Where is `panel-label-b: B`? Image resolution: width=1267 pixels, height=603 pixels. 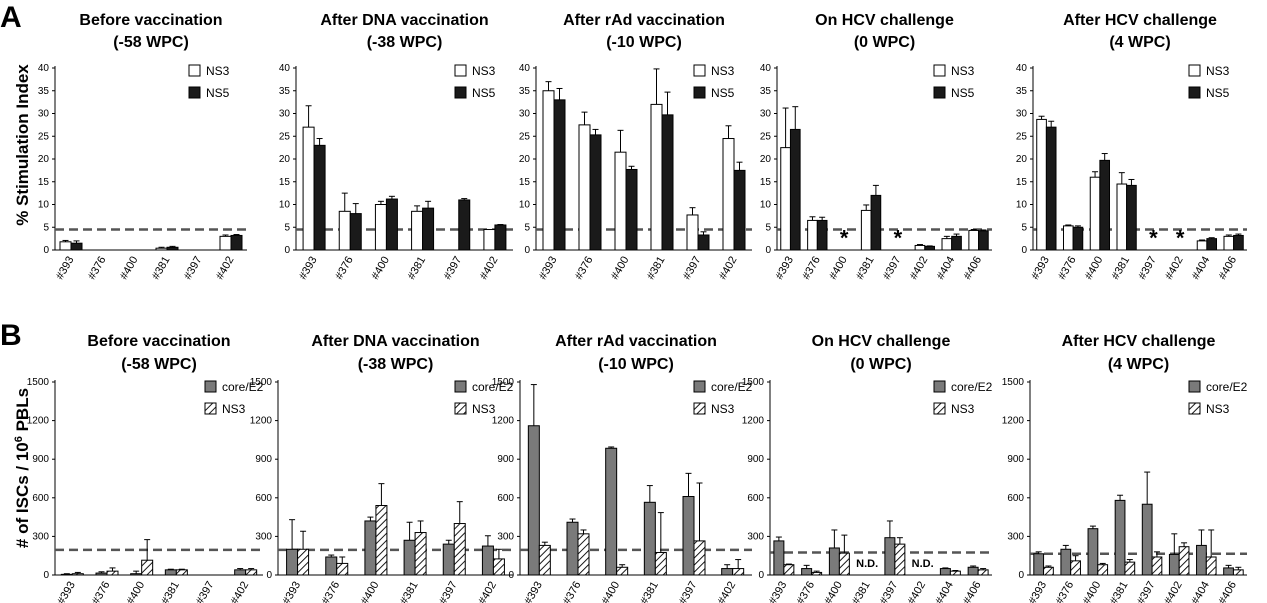
panel-label-b: B is located at coordinates (11, 335).